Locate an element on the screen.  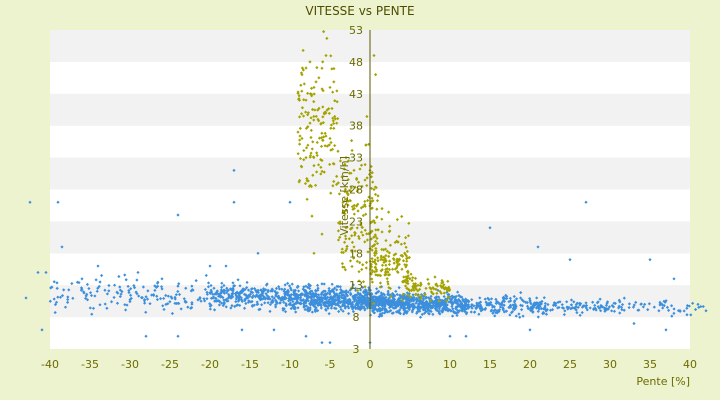
y-tick-label: 8 is located at coordinates (356, 317).